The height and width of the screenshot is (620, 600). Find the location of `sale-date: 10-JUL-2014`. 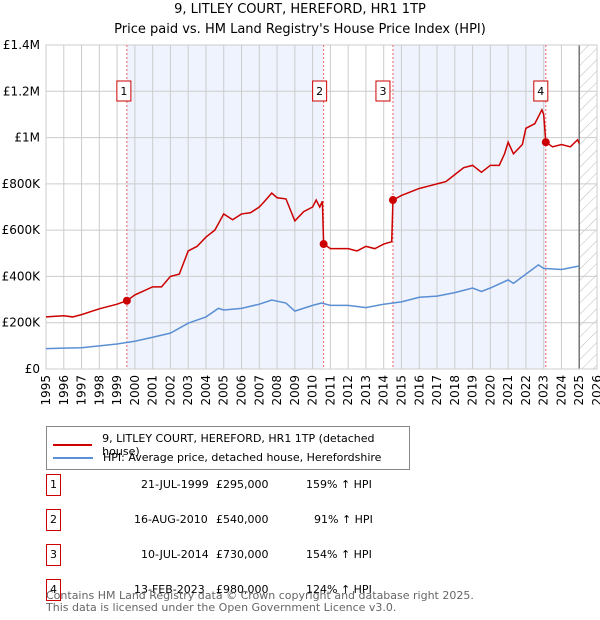

sale-date: 10-JUL-2014 is located at coordinates (175, 554).